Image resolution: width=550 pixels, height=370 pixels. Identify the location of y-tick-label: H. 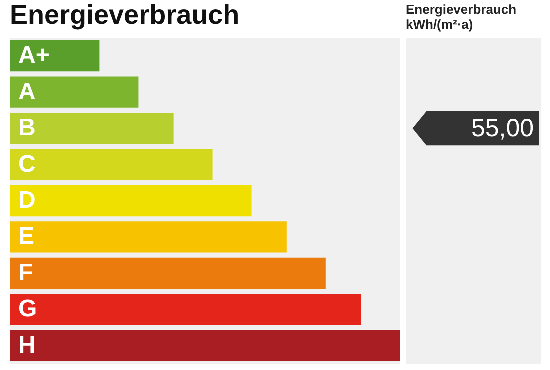
(27, 345).